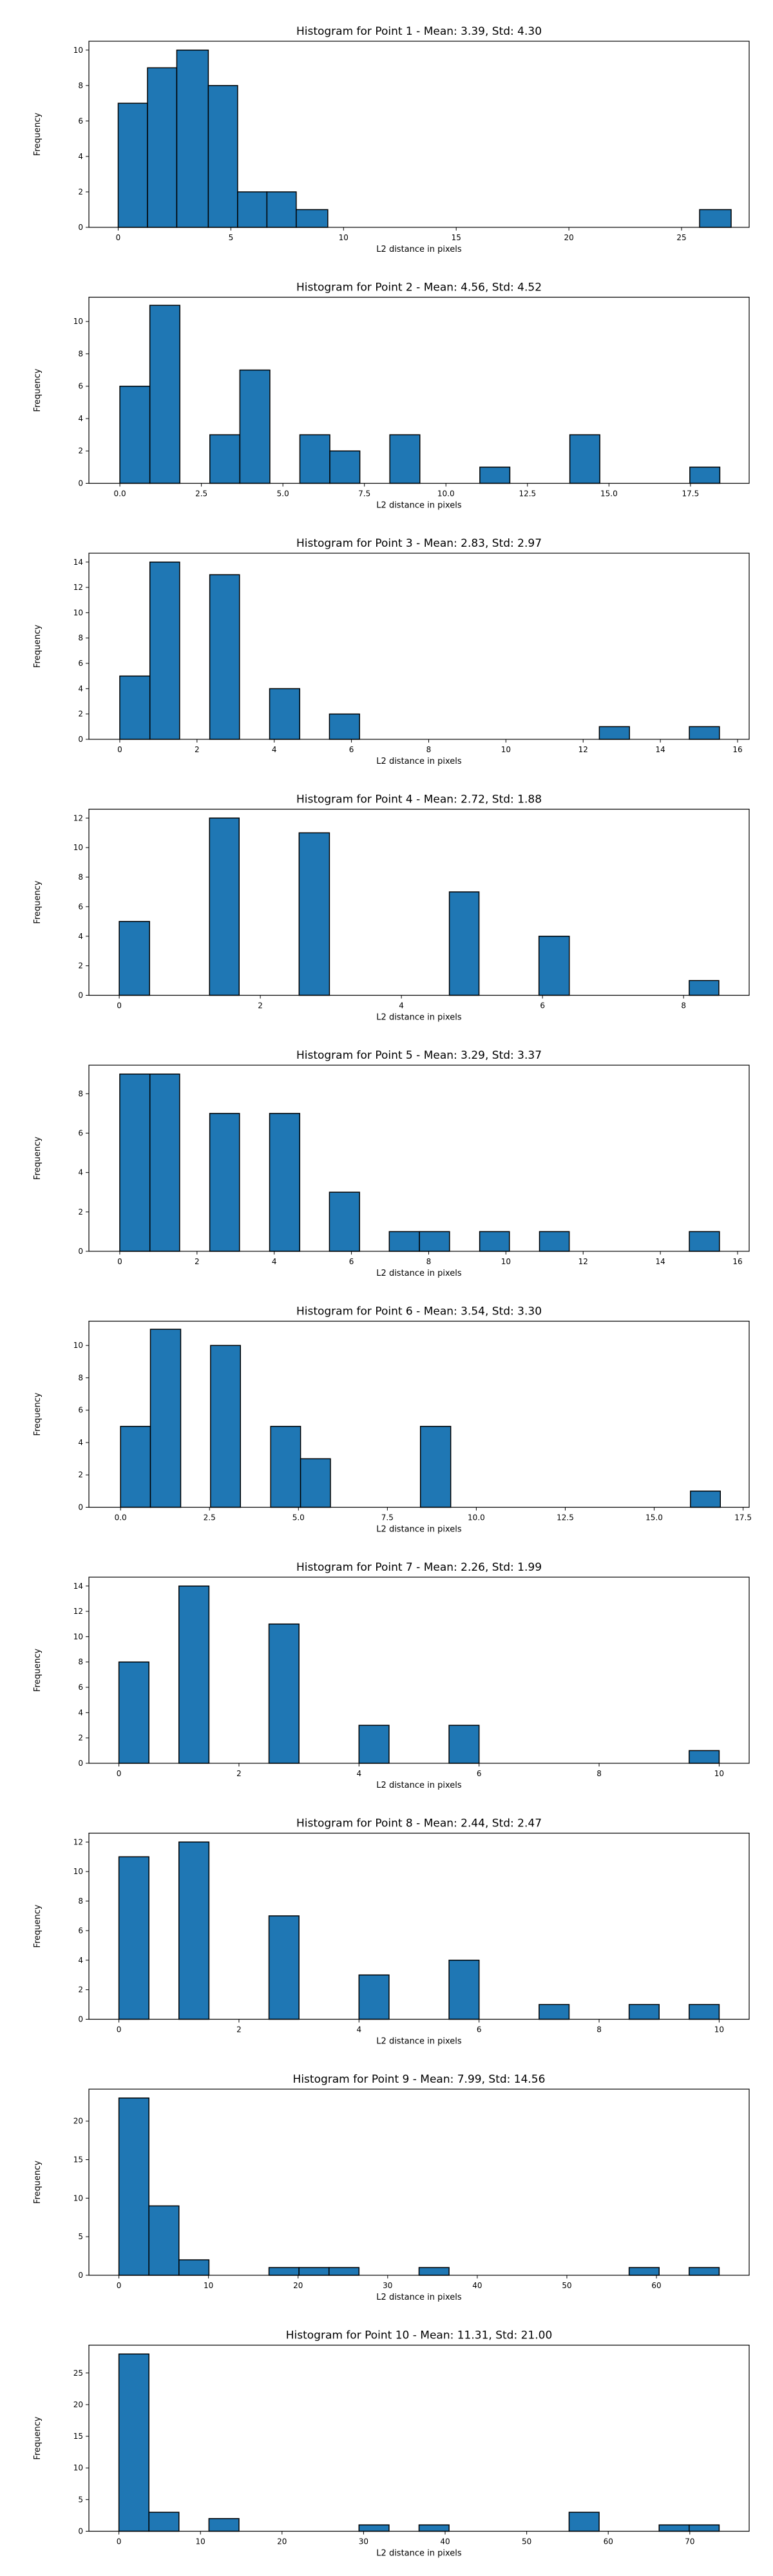 Image resolution: width=773 pixels, height=2576 pixels. I want to click on y-tick-label: 25, so click(78, 2373).